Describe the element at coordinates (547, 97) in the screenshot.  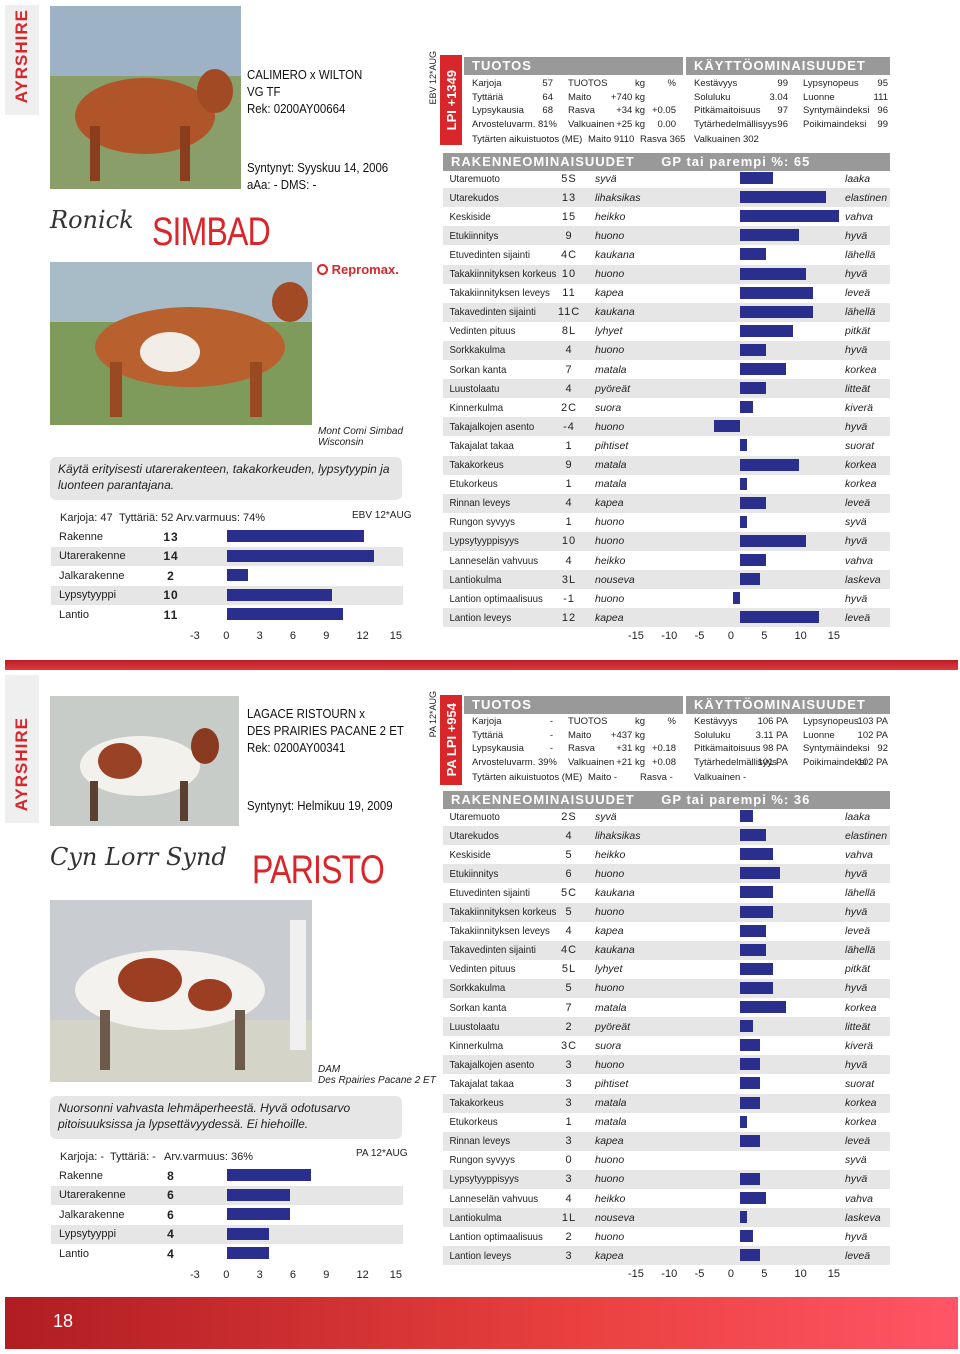
I see `tuotos-value: 64` at that location.